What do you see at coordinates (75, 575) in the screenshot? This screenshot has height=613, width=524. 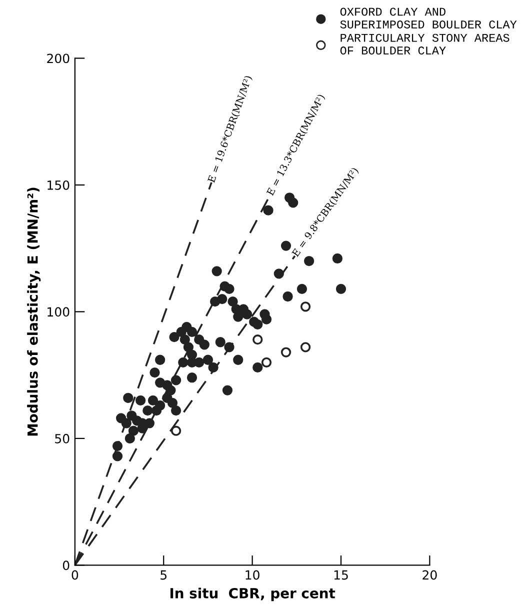 I see `x-tick-label: 0` at bounding box center [75, 575].